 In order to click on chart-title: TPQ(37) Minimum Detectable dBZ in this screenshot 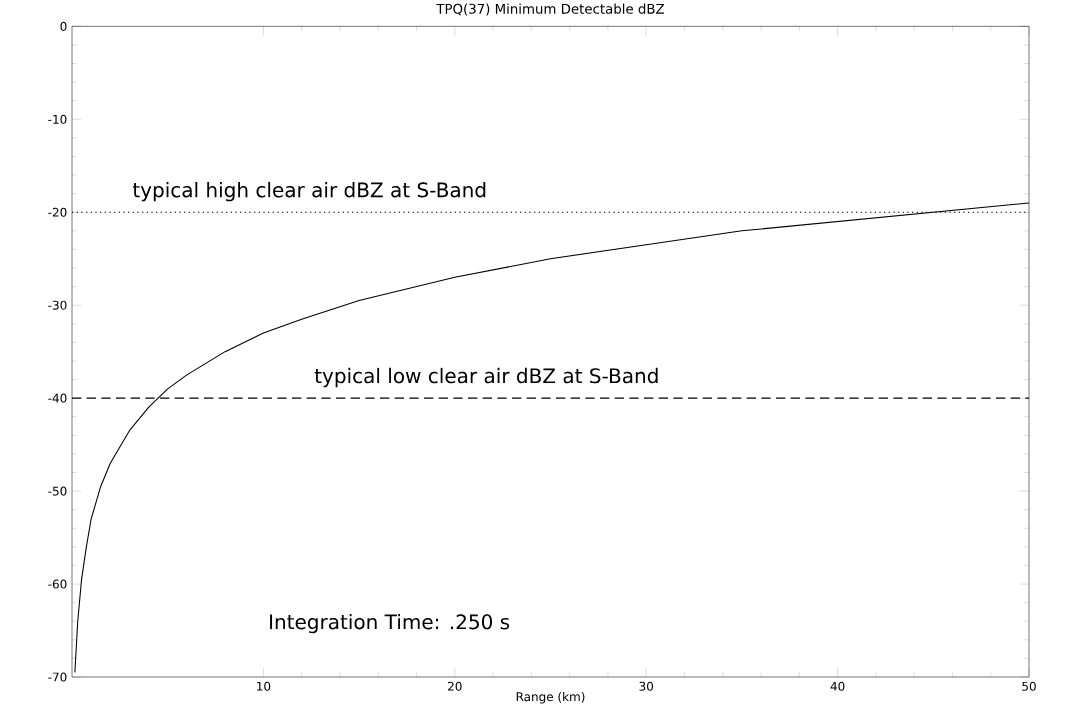, I will do `click(550, 9)`.